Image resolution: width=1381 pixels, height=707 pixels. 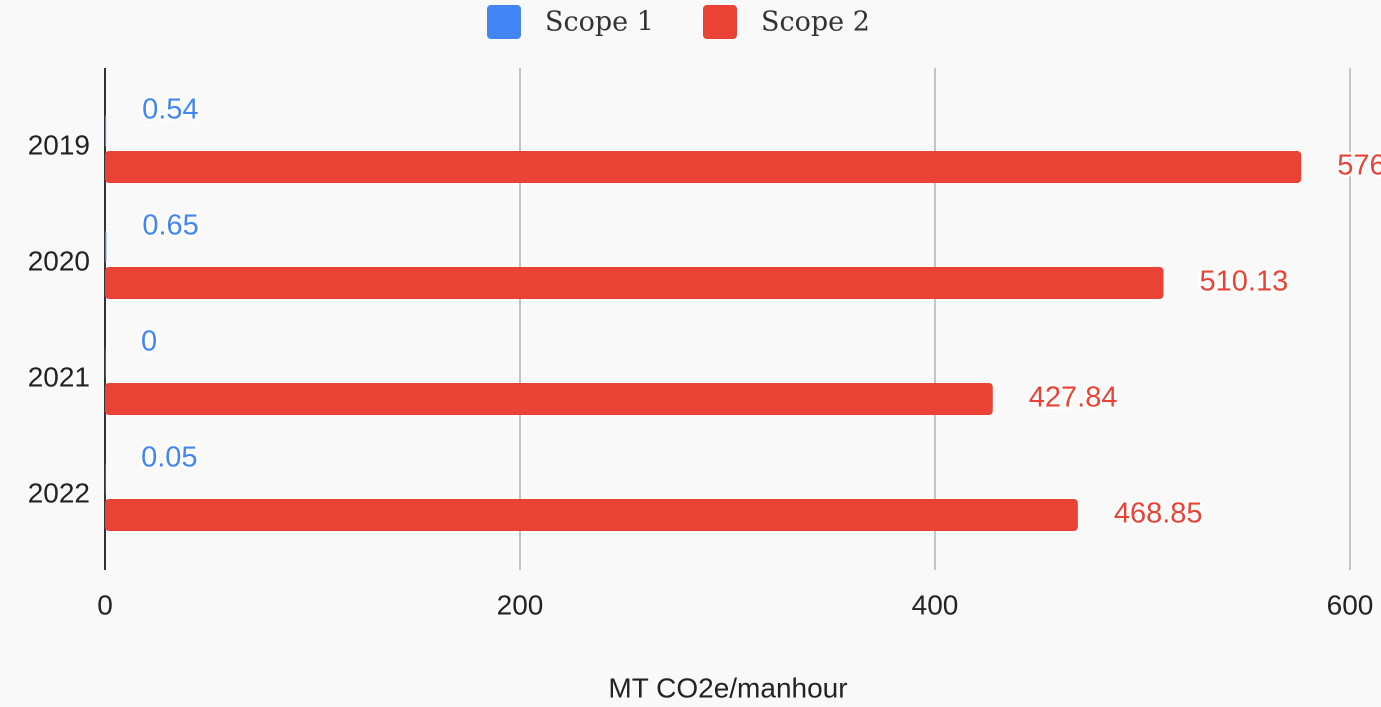 What do you see at coordinates (149, 342) in the screenshot?
I see `data-label: 0` at bounding box center [149, 342].